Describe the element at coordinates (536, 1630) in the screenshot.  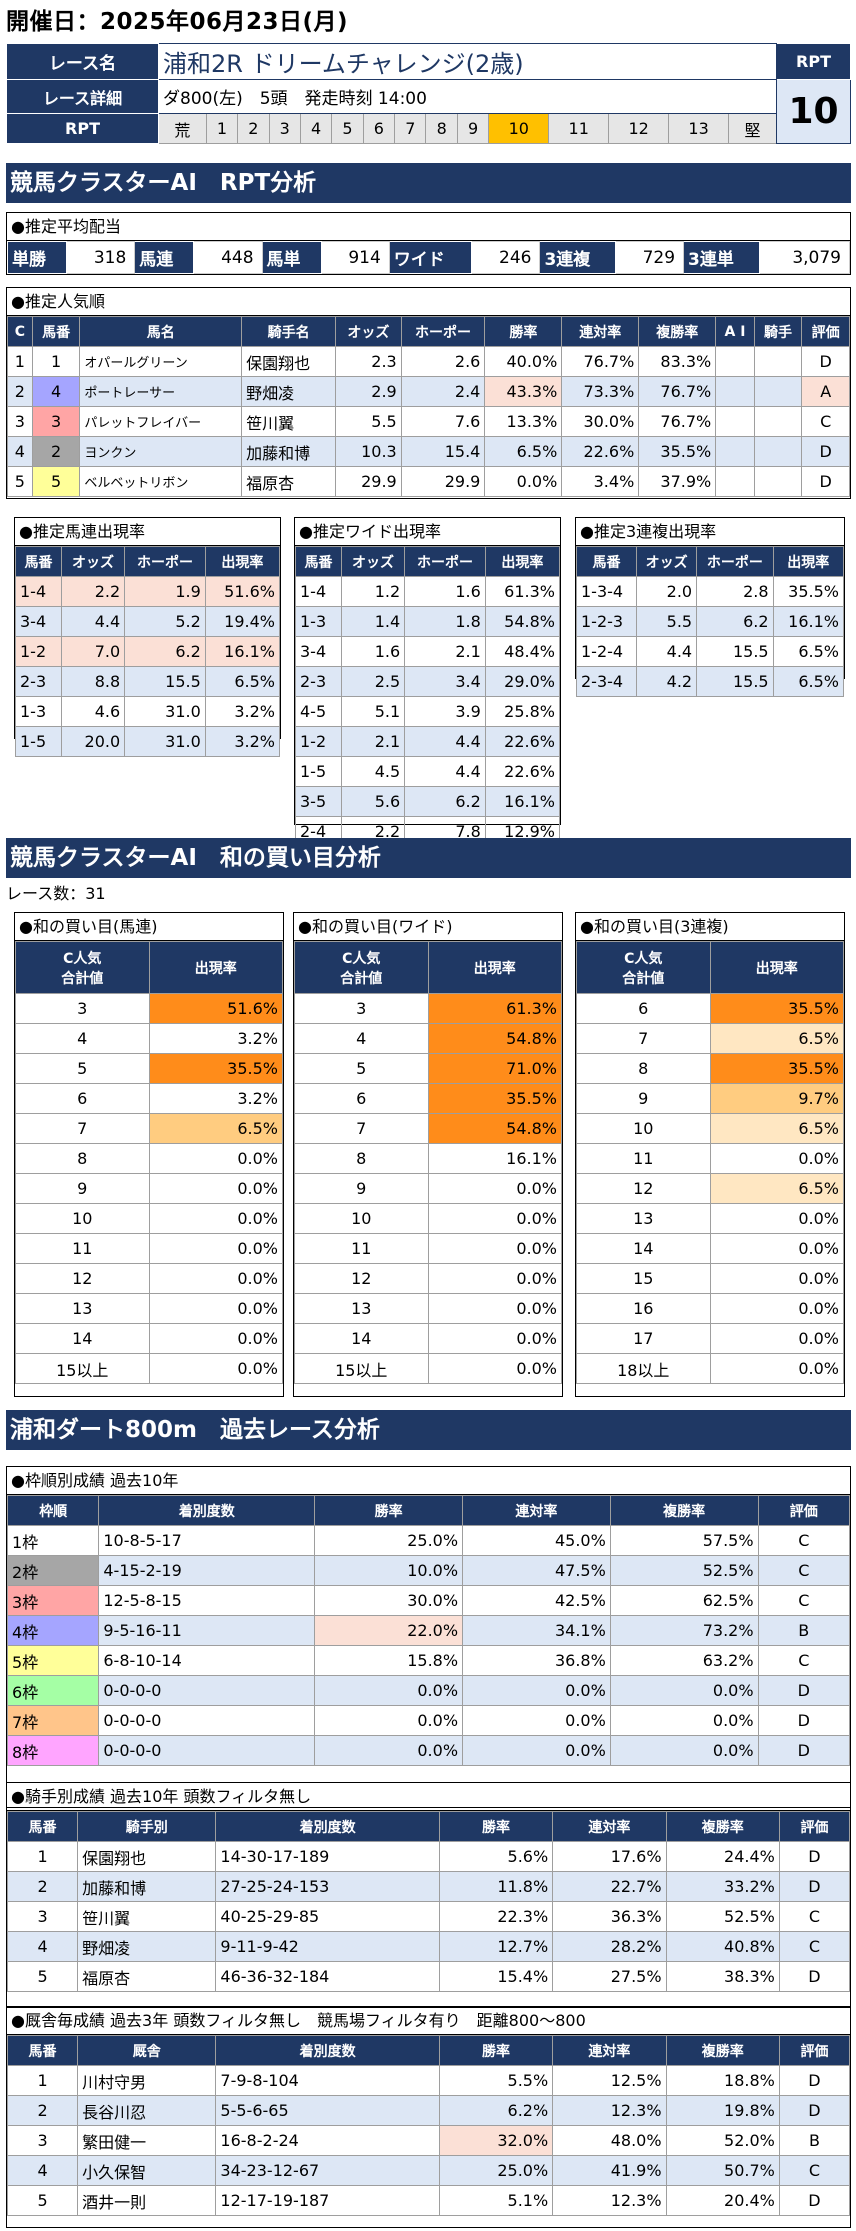
I see `waku-cell: 34.1%` at that location.